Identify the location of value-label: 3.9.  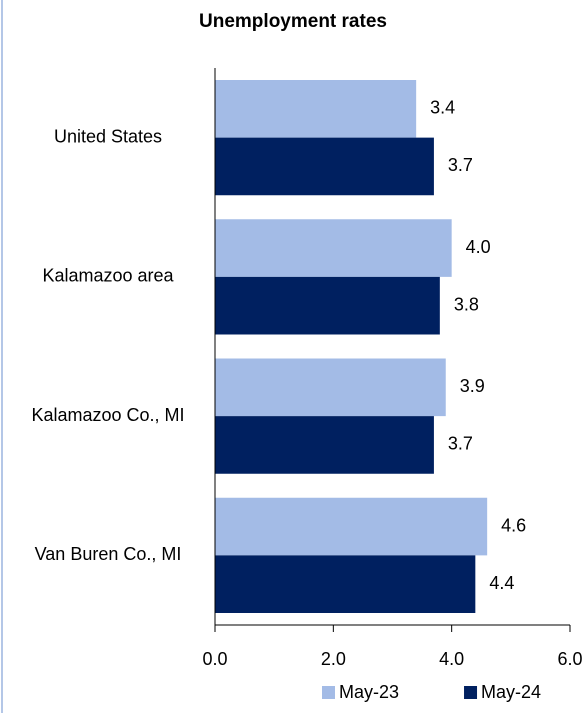
(472, 386).